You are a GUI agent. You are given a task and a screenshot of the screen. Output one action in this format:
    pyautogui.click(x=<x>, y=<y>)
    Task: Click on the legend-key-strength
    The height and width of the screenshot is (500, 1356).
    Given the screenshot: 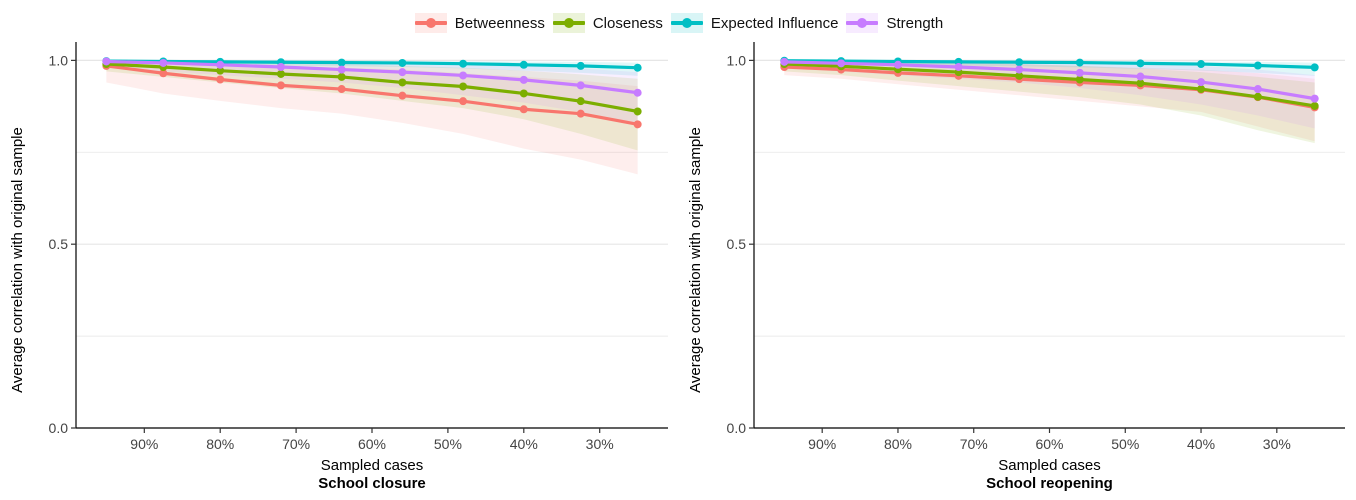 What is the action you would take?
    pyautogui.click(x=862, y=23)
    